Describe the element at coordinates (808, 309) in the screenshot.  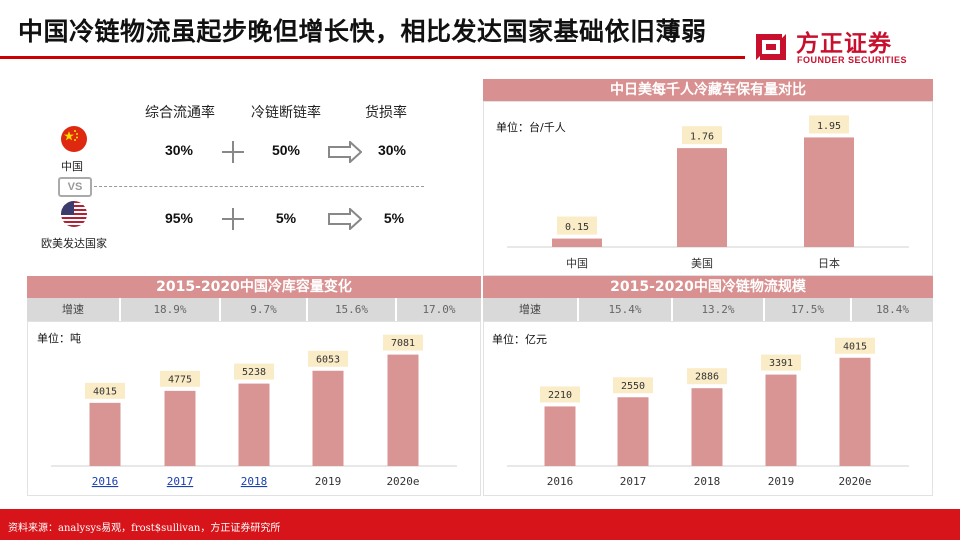
I see `growth-value: 17.5%` at that location.